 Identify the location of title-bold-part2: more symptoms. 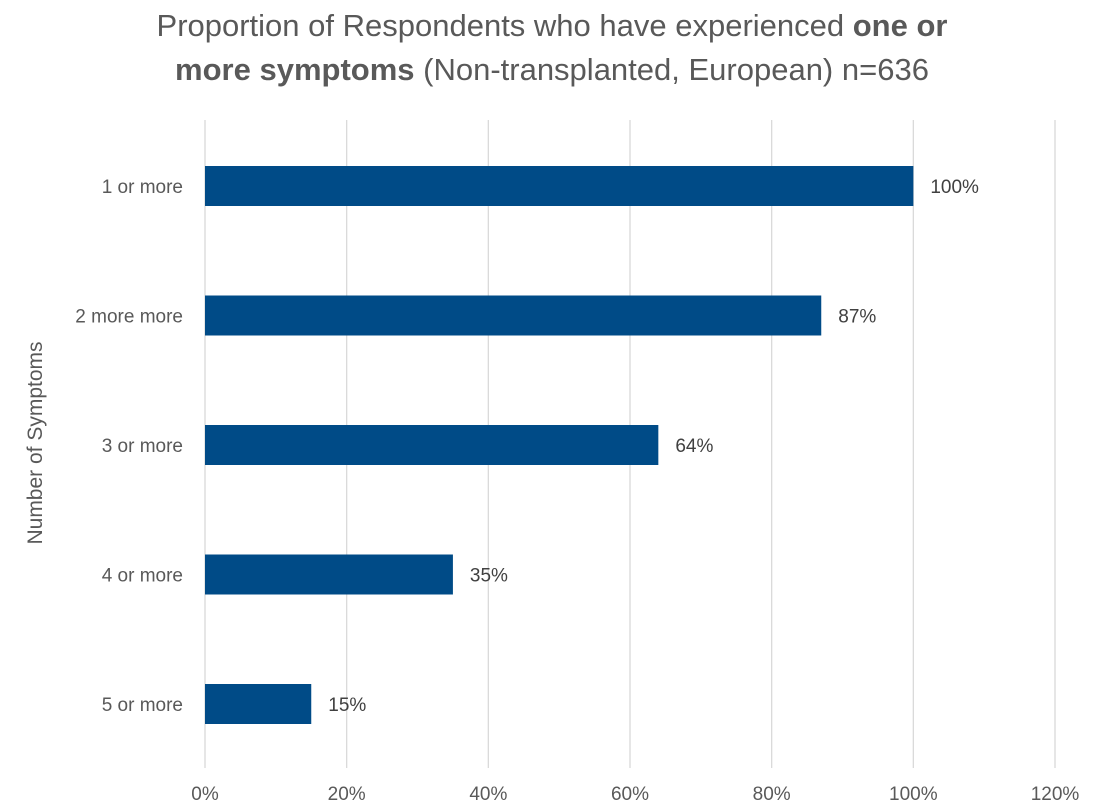
(295, 69).